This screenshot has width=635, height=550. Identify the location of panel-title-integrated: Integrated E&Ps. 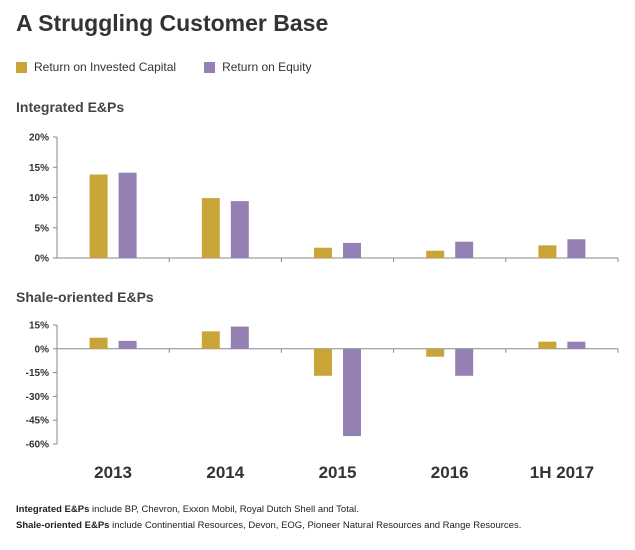
(70, 107).